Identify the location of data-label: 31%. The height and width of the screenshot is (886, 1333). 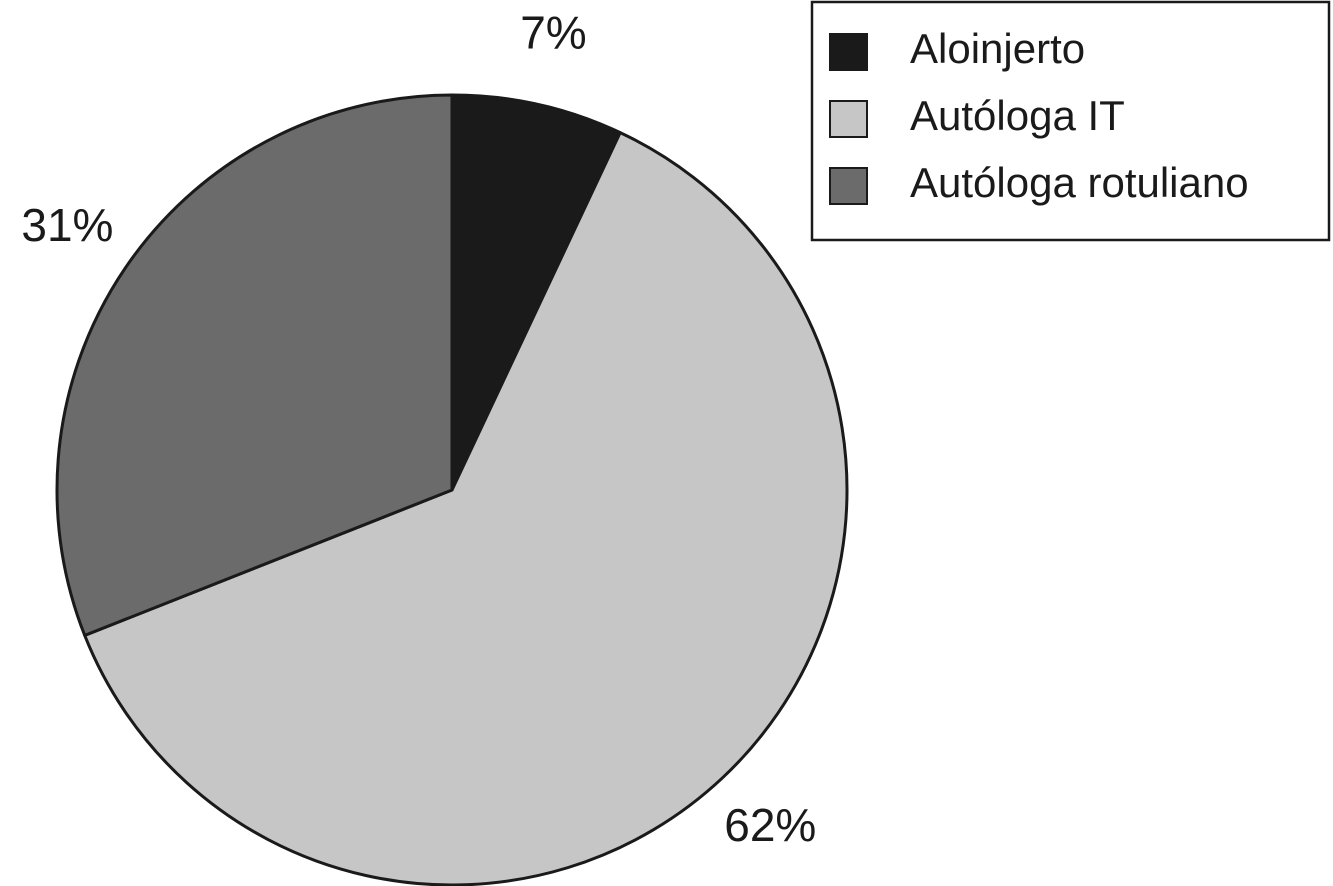
(67, 225).